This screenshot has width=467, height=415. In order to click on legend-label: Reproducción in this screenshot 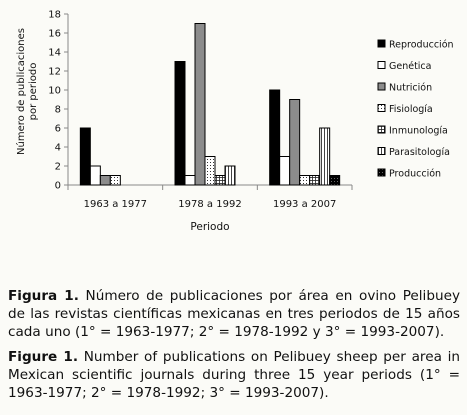, I will do `click(421, 45)`.